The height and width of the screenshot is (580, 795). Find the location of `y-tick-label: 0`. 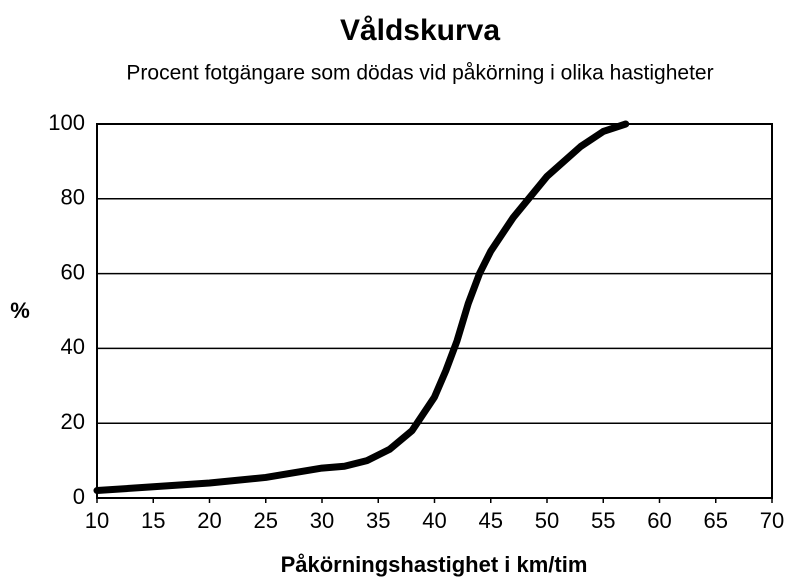

y-tick-label: 0 is located at coordinates (79, 496).